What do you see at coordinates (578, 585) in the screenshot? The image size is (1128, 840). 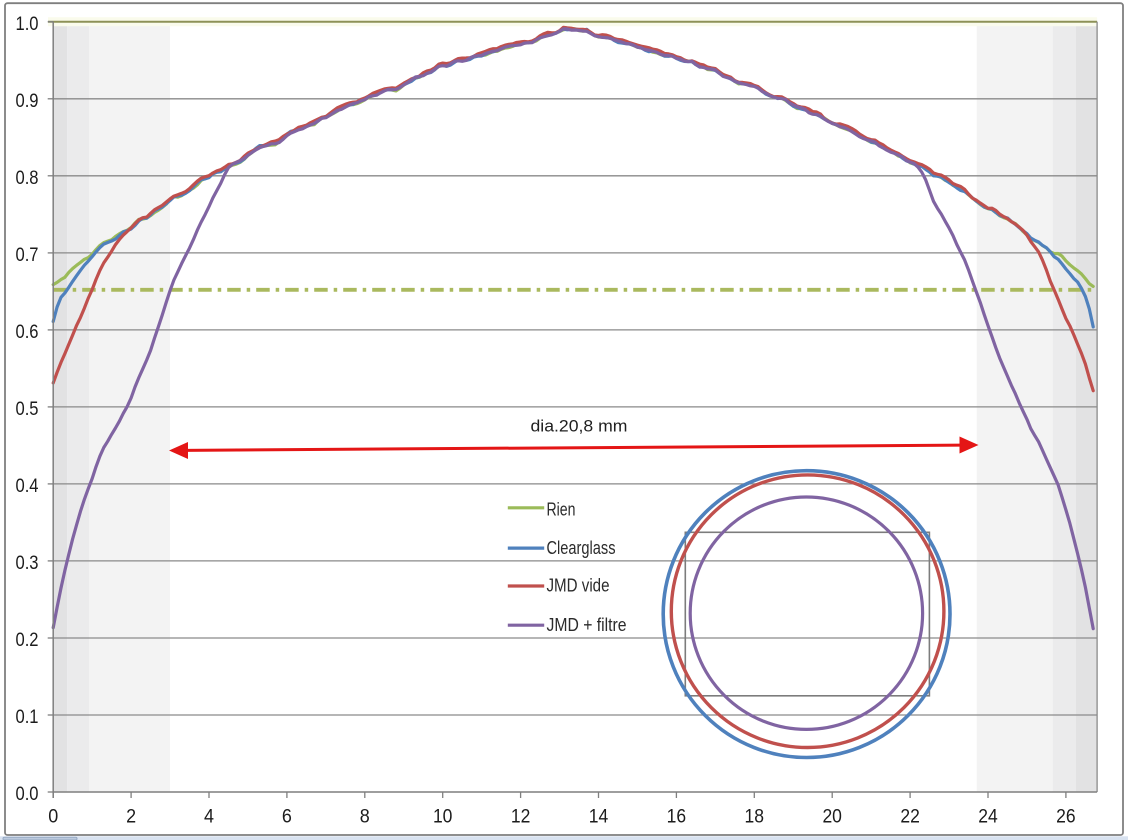 I see `svg-text: JMD vide` at bounding box center [578, 585].